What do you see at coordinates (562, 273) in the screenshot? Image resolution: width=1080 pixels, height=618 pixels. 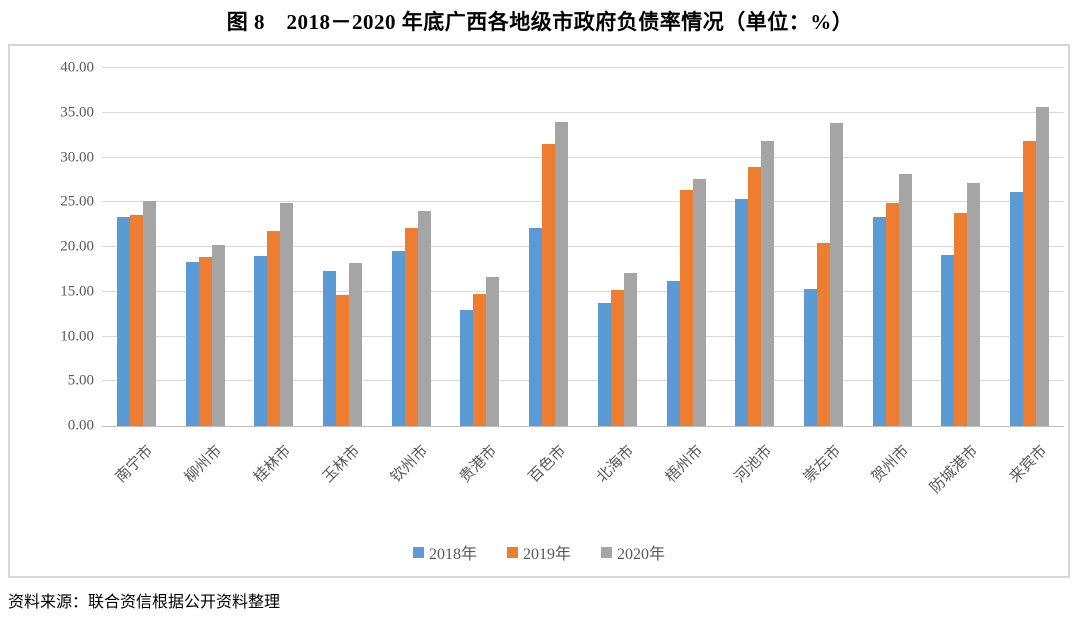 I see `bar-2020年-百色市` at bounding box center [562, 273].